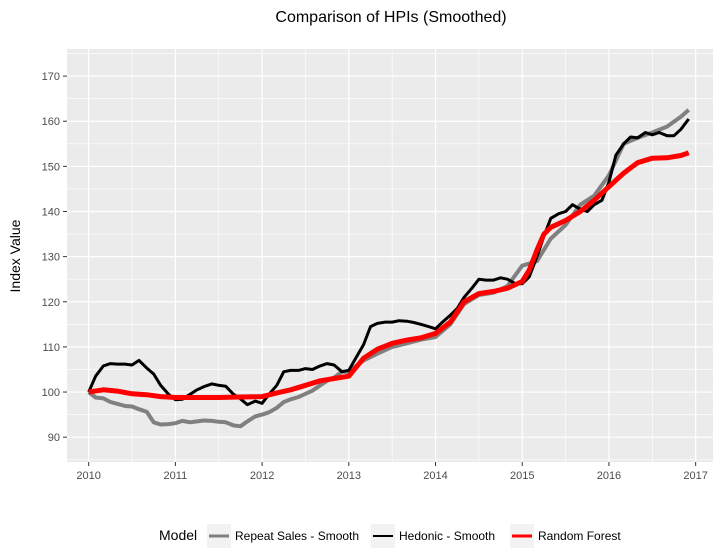 The width and height of the screenshot is (721, 560). I want to click on x-tick-label: 2012, so click(262, 476).